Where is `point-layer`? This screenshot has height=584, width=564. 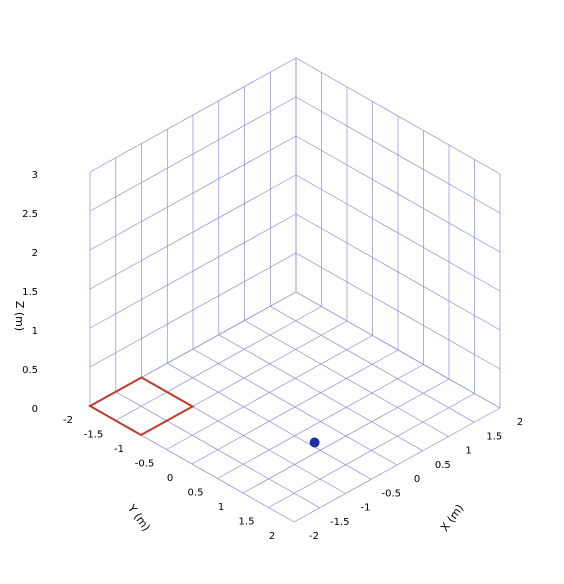 point-layer is located at coordinates (314, 442).